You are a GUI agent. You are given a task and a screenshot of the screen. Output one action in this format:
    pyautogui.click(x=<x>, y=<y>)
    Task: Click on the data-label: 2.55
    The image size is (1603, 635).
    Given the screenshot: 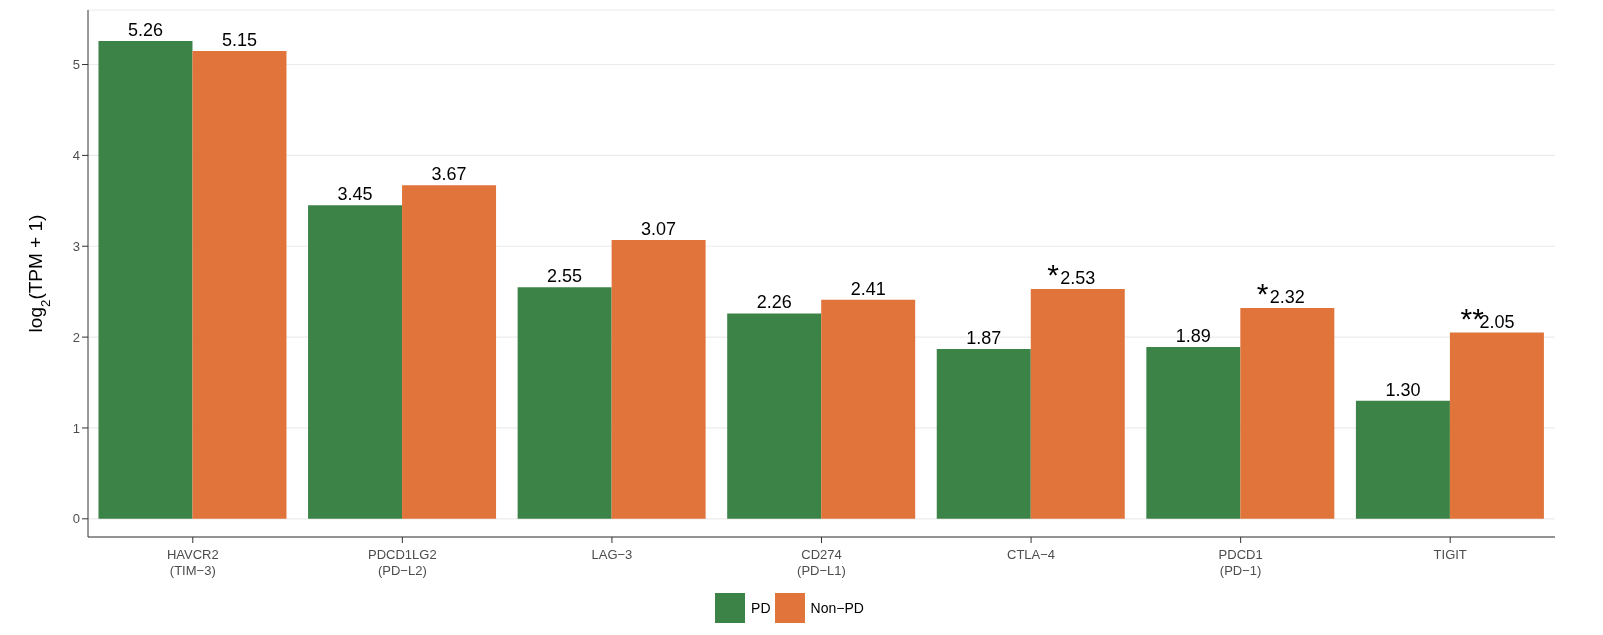 What is the action you would take?
    pyautogui.click(x=565, y=276)
    